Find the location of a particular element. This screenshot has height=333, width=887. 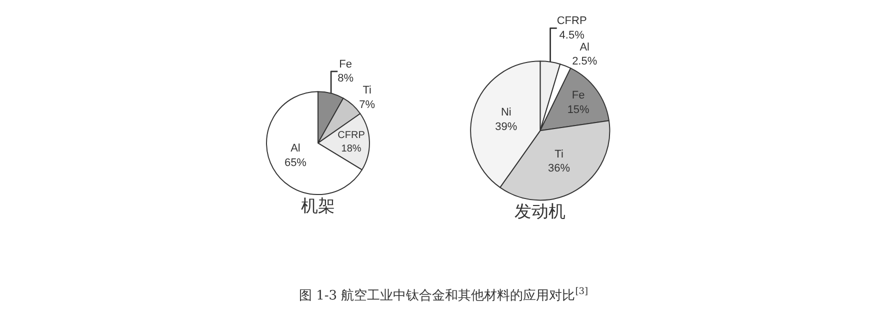

data-label: 7% is located at coordinates (367, 104).